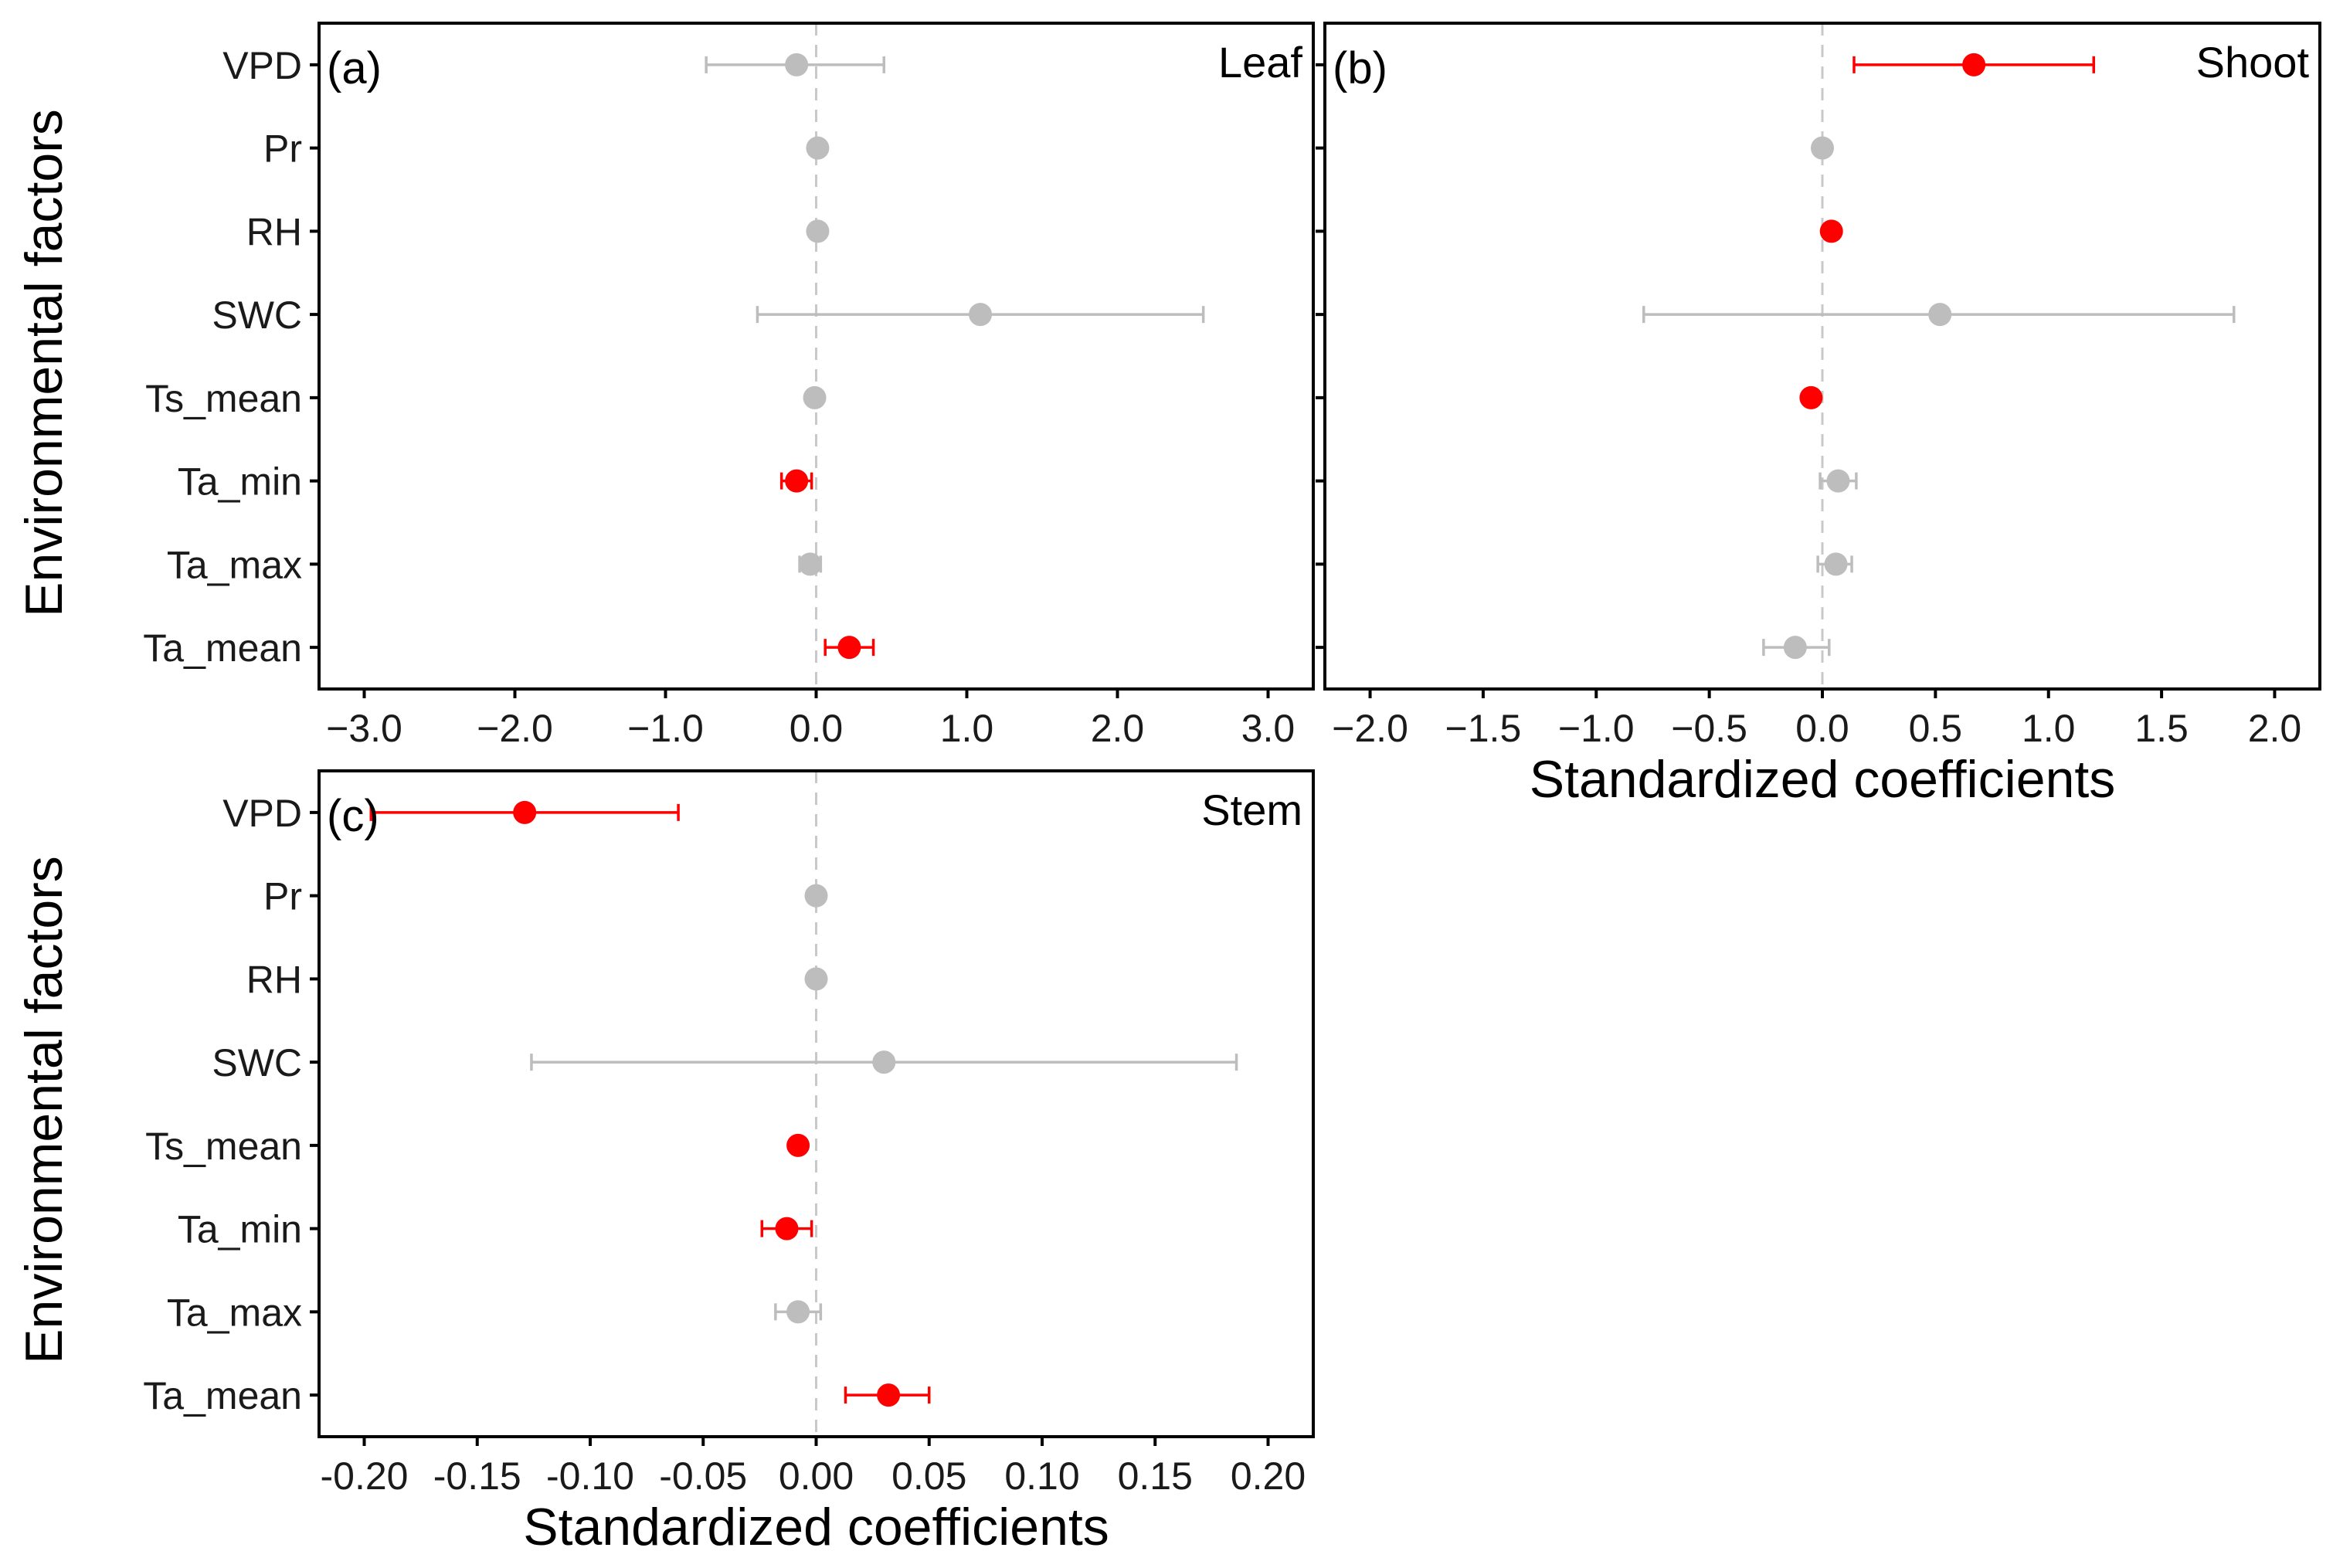 Image resolution: width=2333 pixels, height=1568 pixels. Describe the element at coordinates (354, 68) in the screenshot. I see `panel-label: (a)` at that location.